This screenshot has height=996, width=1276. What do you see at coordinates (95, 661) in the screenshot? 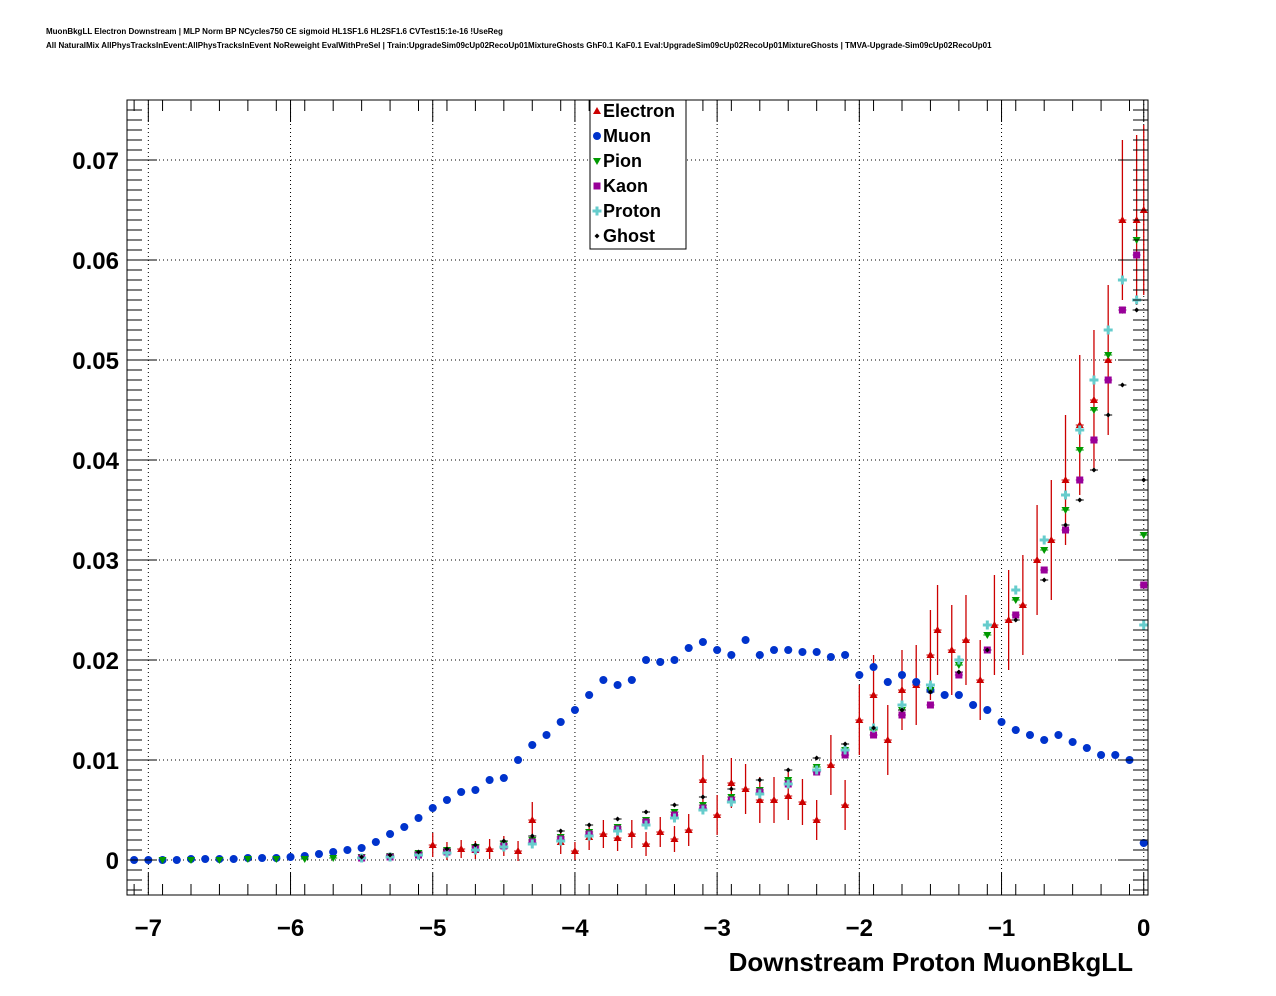
I see `y-tick-label: 0.02` at bounding box center [95, 661].